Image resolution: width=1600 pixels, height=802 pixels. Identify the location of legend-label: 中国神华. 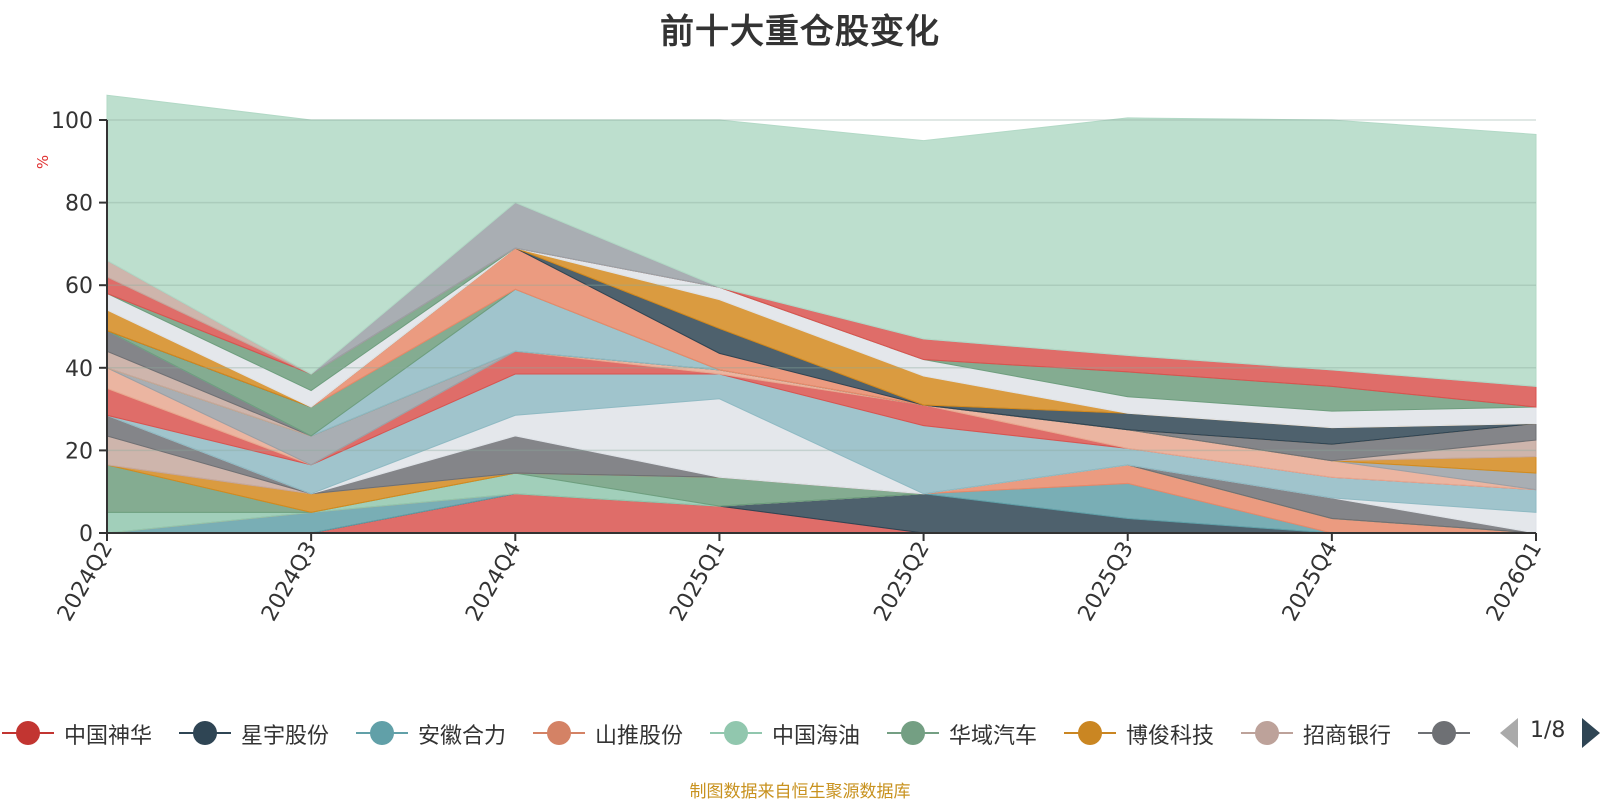
(108, 736).